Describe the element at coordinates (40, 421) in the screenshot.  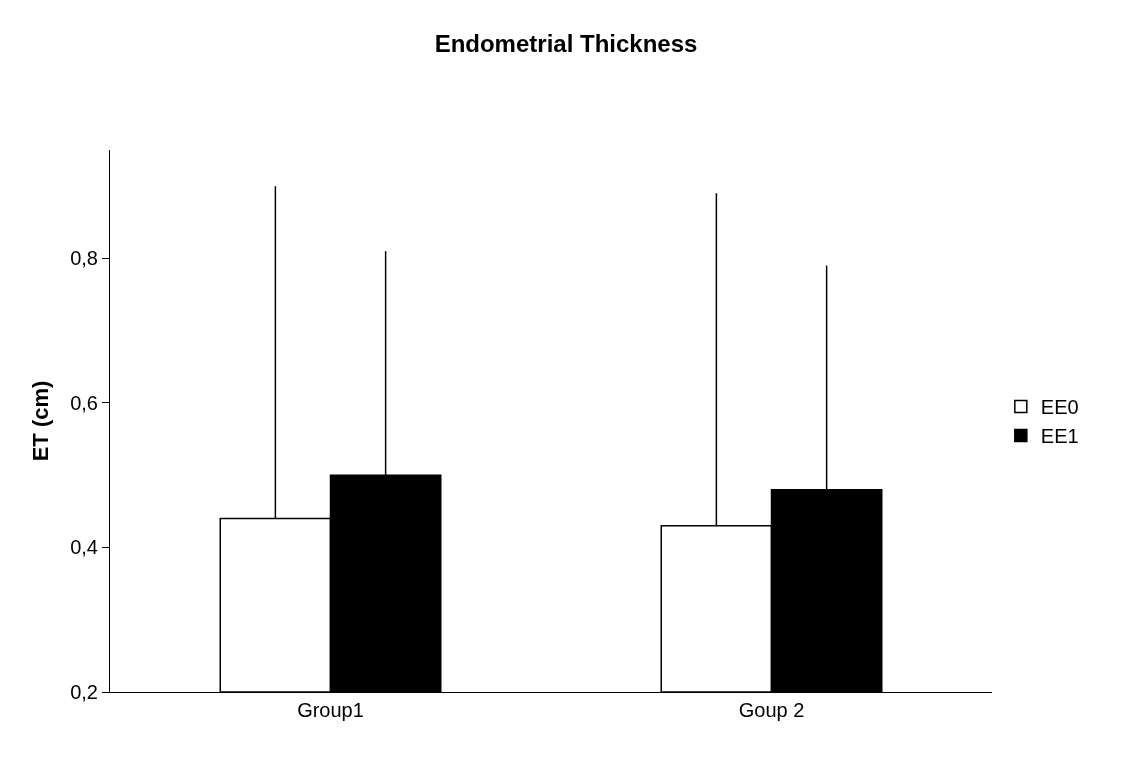
I see `y-axis-title: ET (cm)` at that location.